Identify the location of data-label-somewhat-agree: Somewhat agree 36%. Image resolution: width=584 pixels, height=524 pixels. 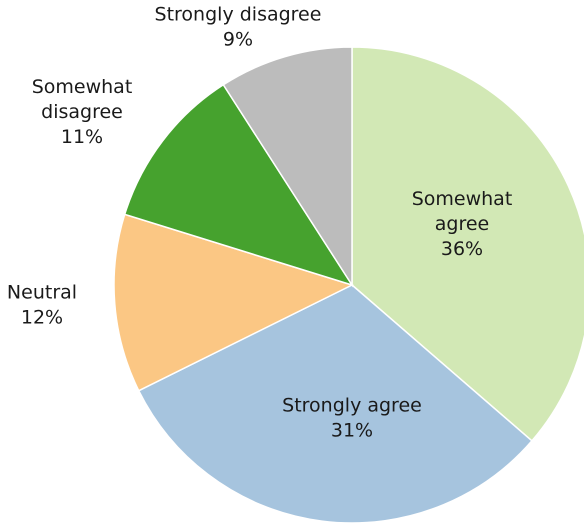
(462, 224).